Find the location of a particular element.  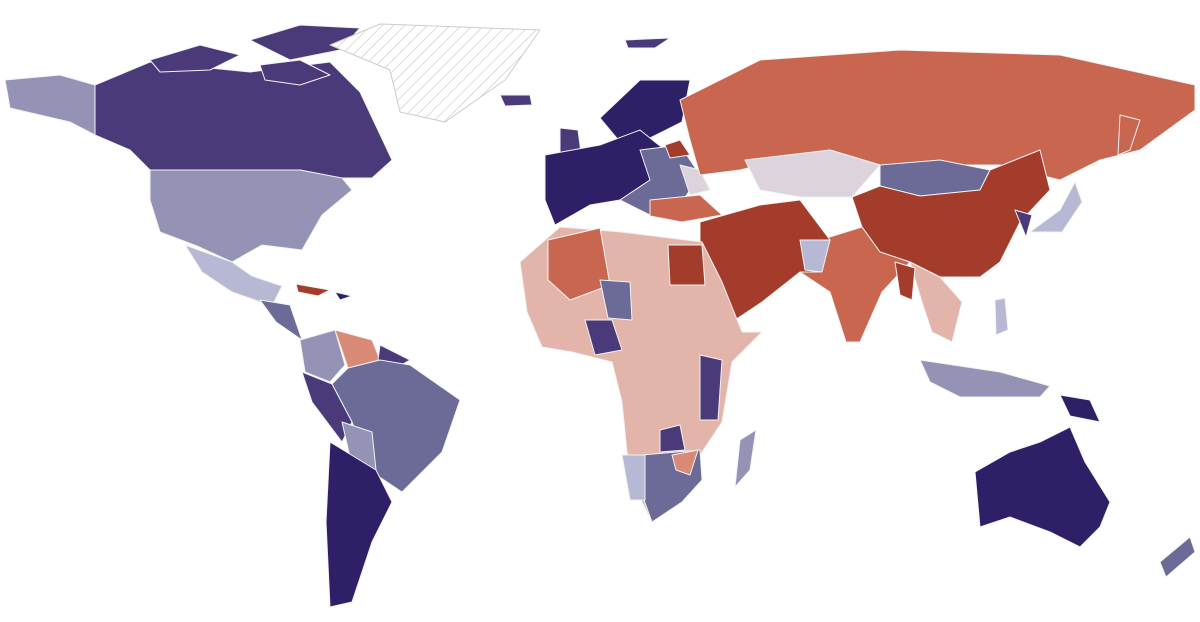

greenland is located at coordinates (435, 73).